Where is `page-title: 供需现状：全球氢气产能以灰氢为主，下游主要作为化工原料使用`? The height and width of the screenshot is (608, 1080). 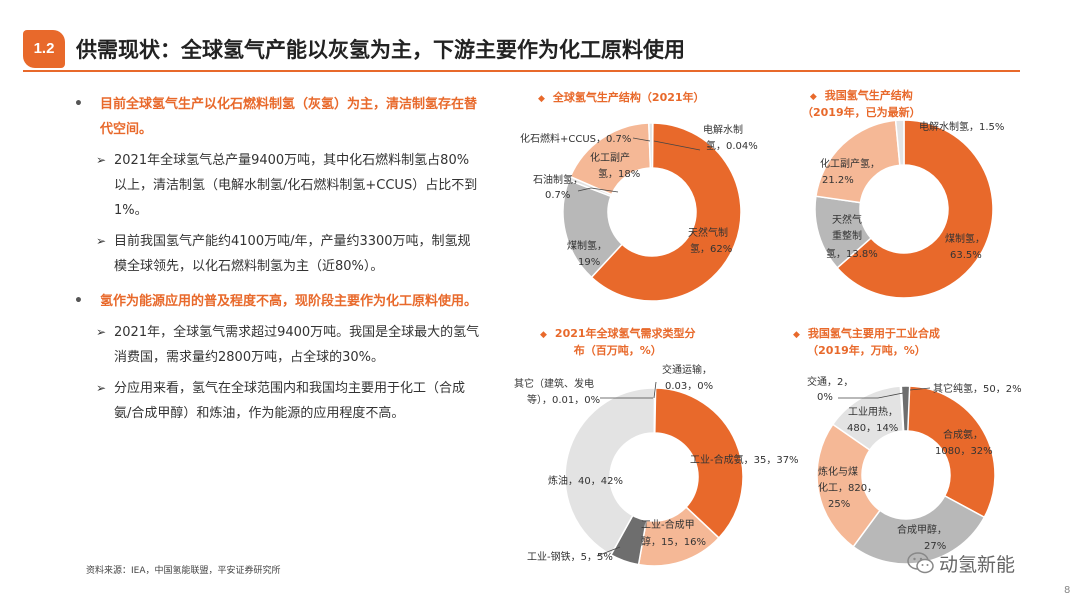
page-title: 供需现状：全球氢气产能以灰氢为主，下游主要作为化工原料使用 is located at coordinates (380, 50).